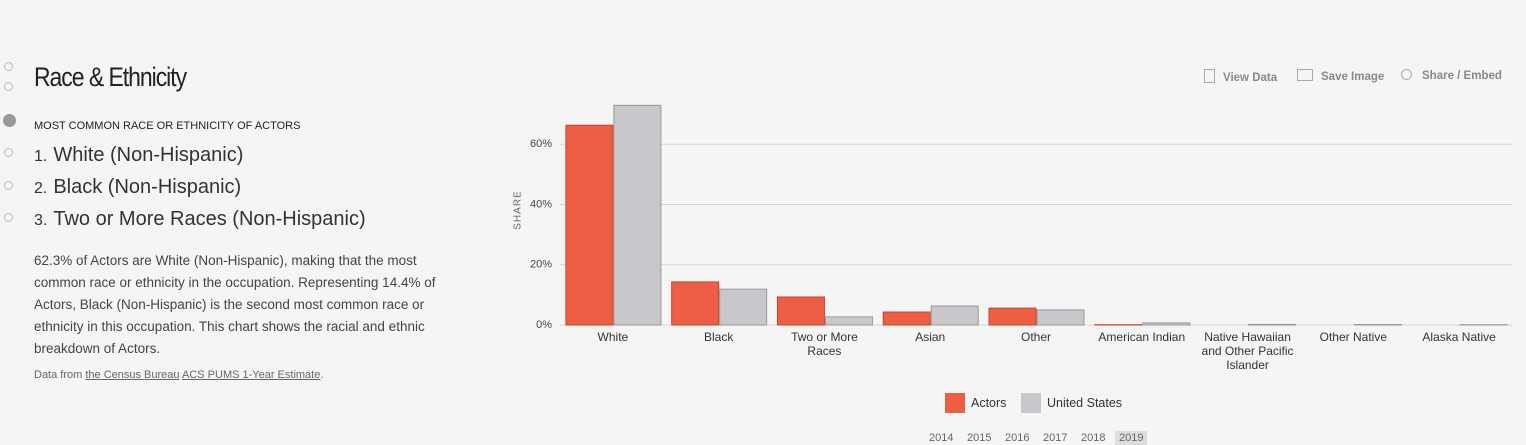  What do you see at coordinates (1084, 403) in the screenshot?
I see `legend-label: United States` at bounding box center [1084, 403].